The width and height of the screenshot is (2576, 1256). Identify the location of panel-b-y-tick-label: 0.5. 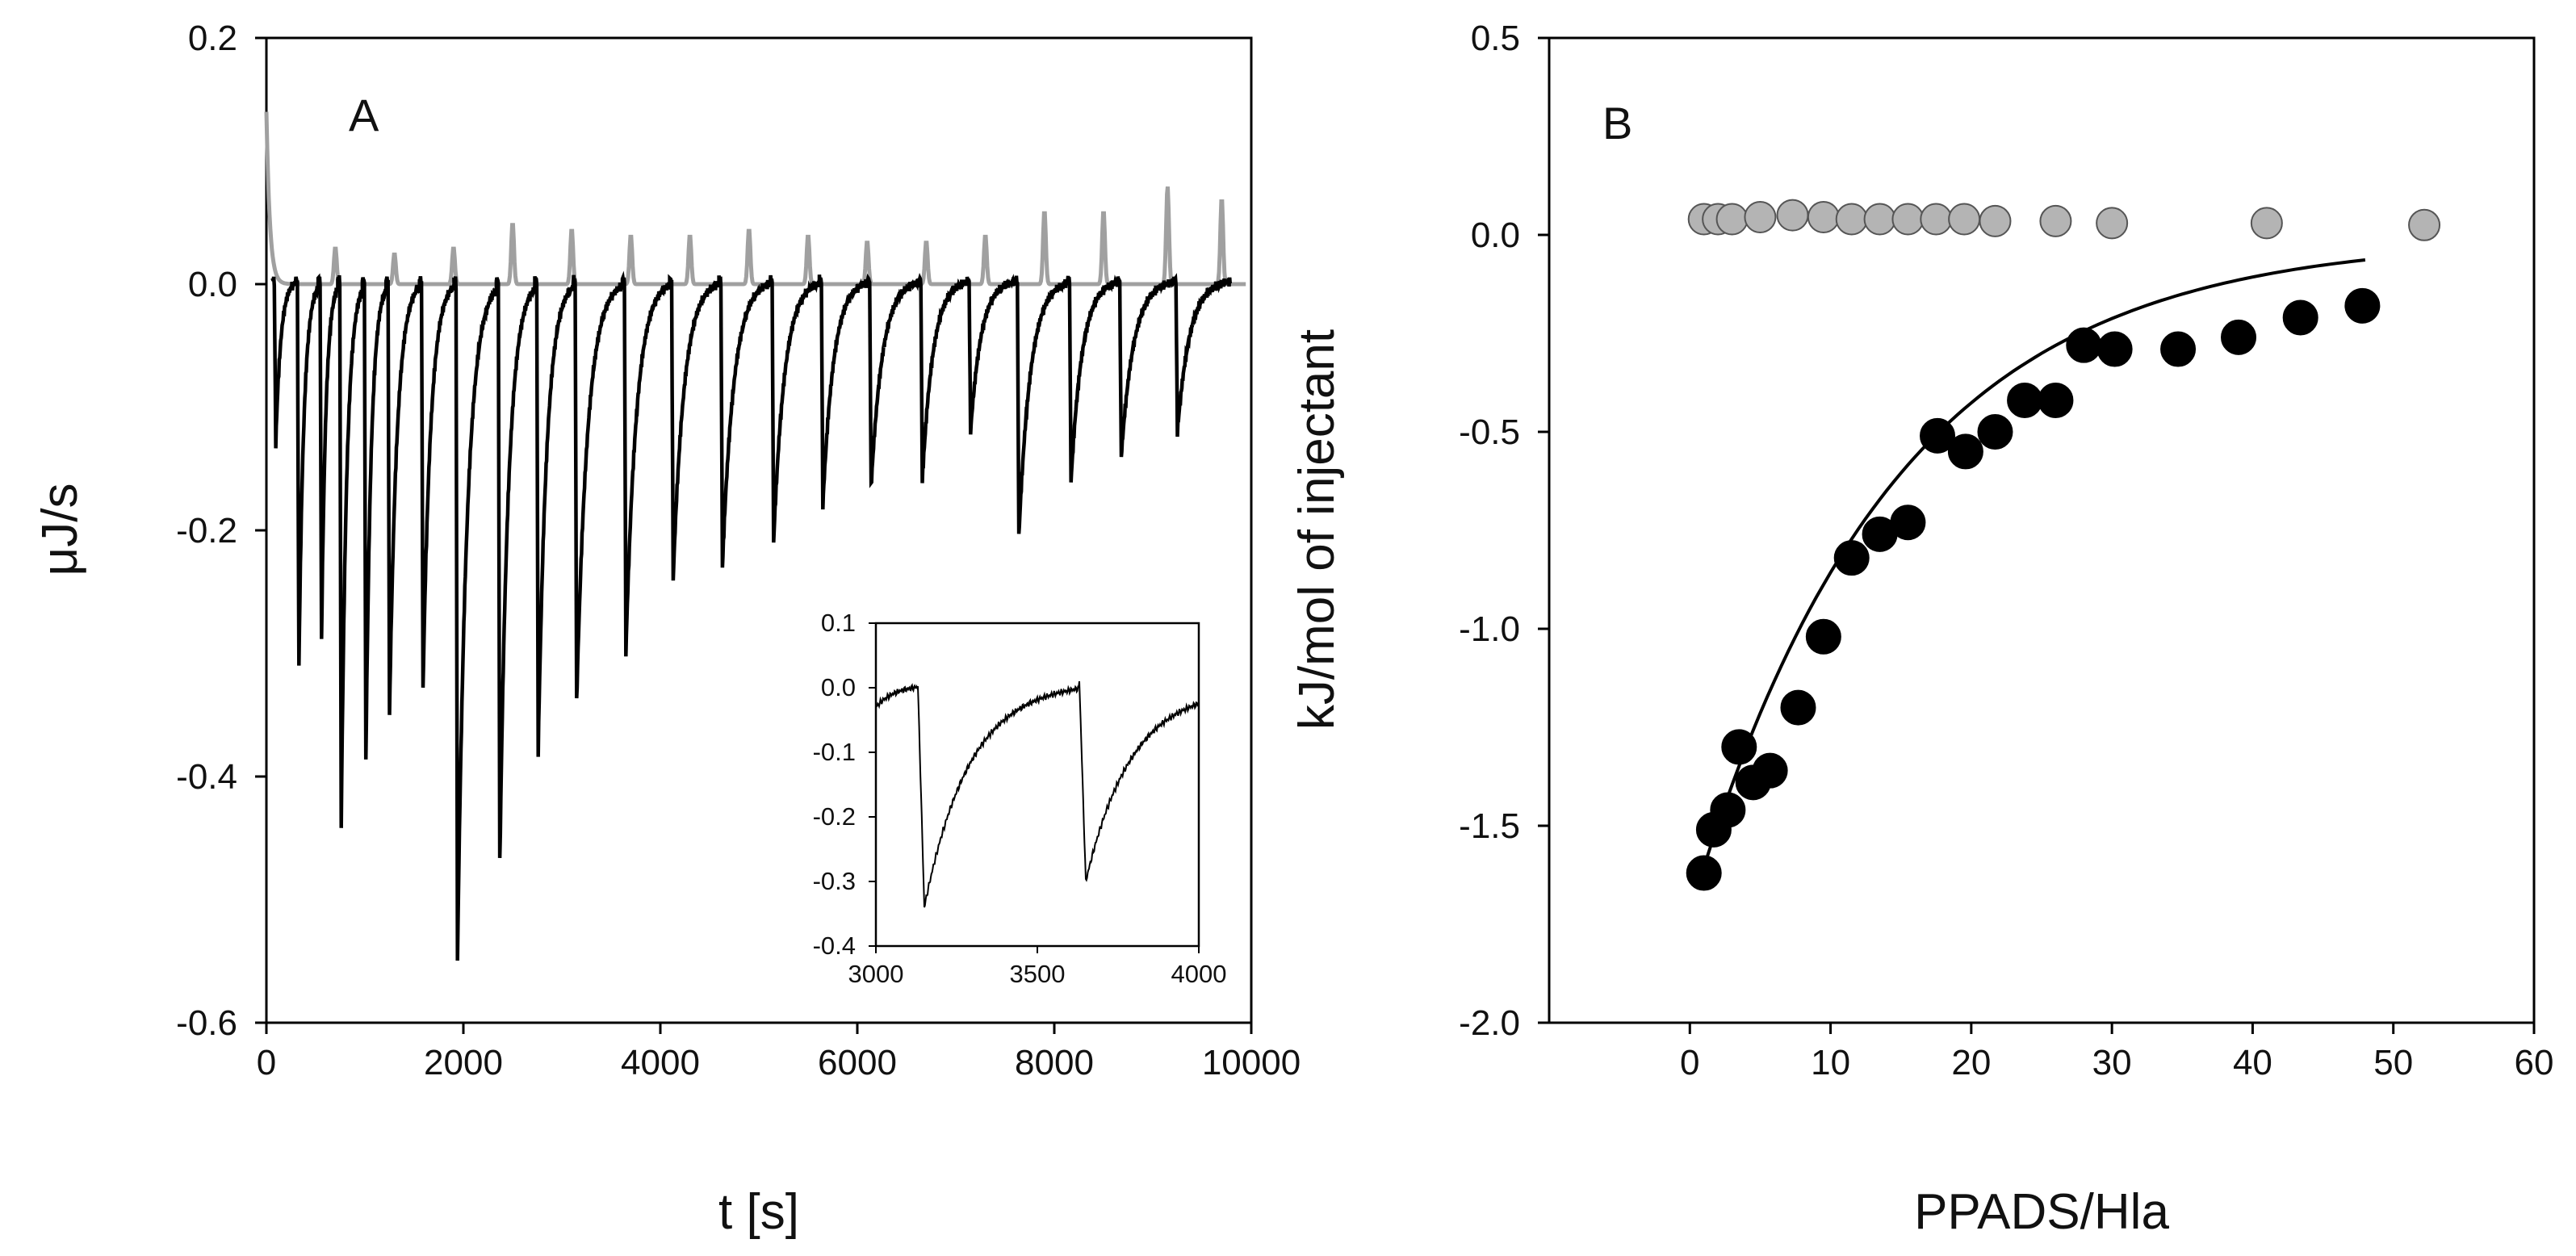
(1495, 38).